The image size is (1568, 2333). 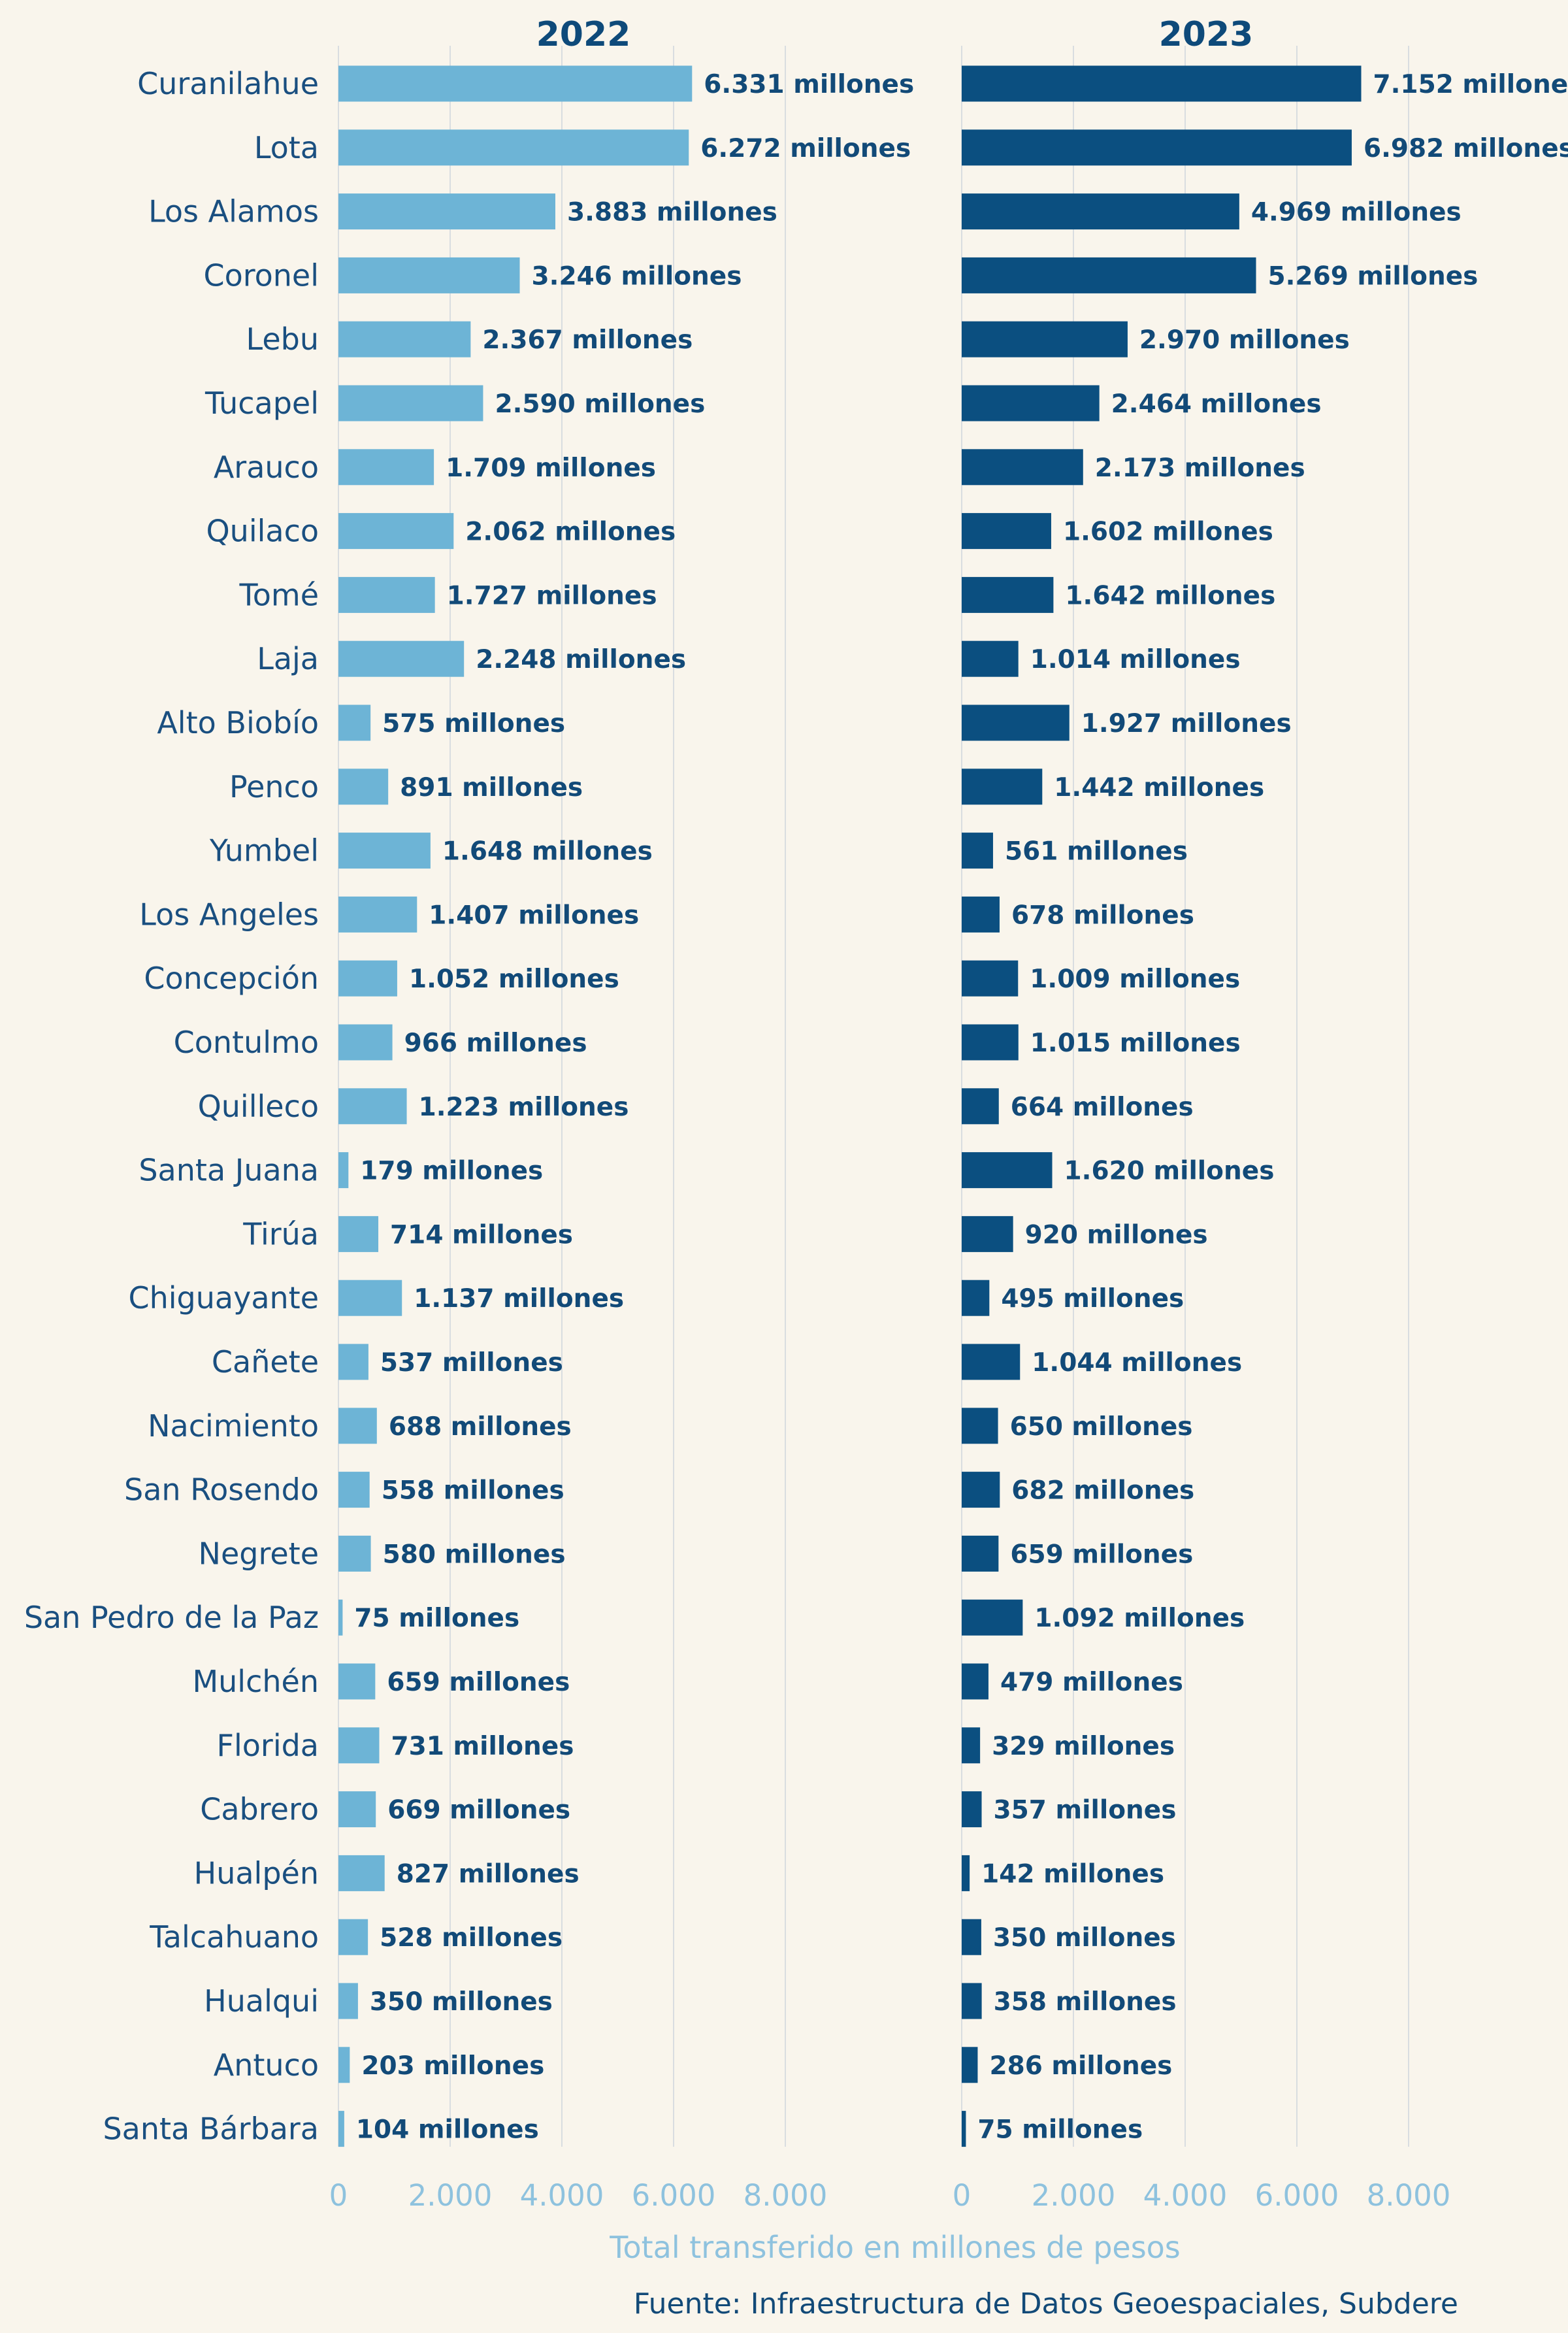 What do you see at coordinates (1139, 1618) in the screenshot?
I see `value-label-2023: 1.092 millones` at bounding box center [1139, 1618].